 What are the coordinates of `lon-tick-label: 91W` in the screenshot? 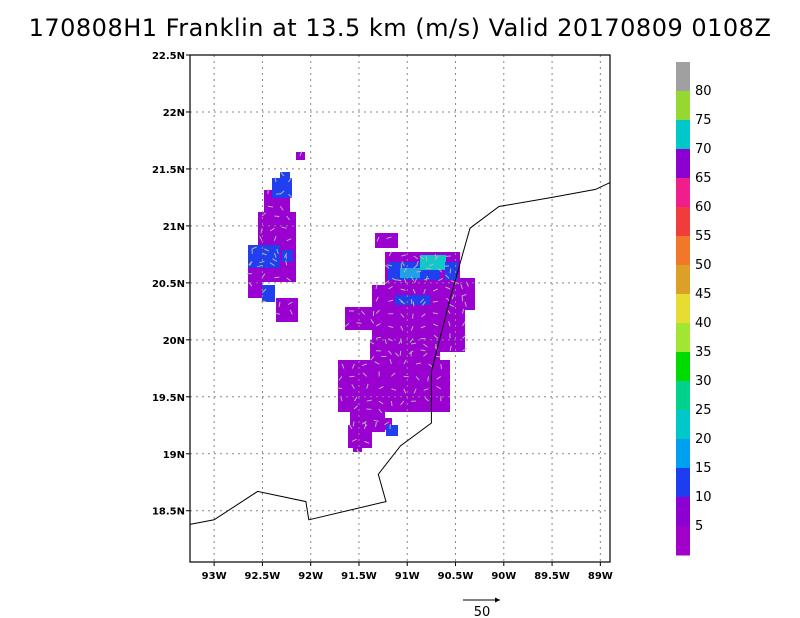 It's located at (407, 576).